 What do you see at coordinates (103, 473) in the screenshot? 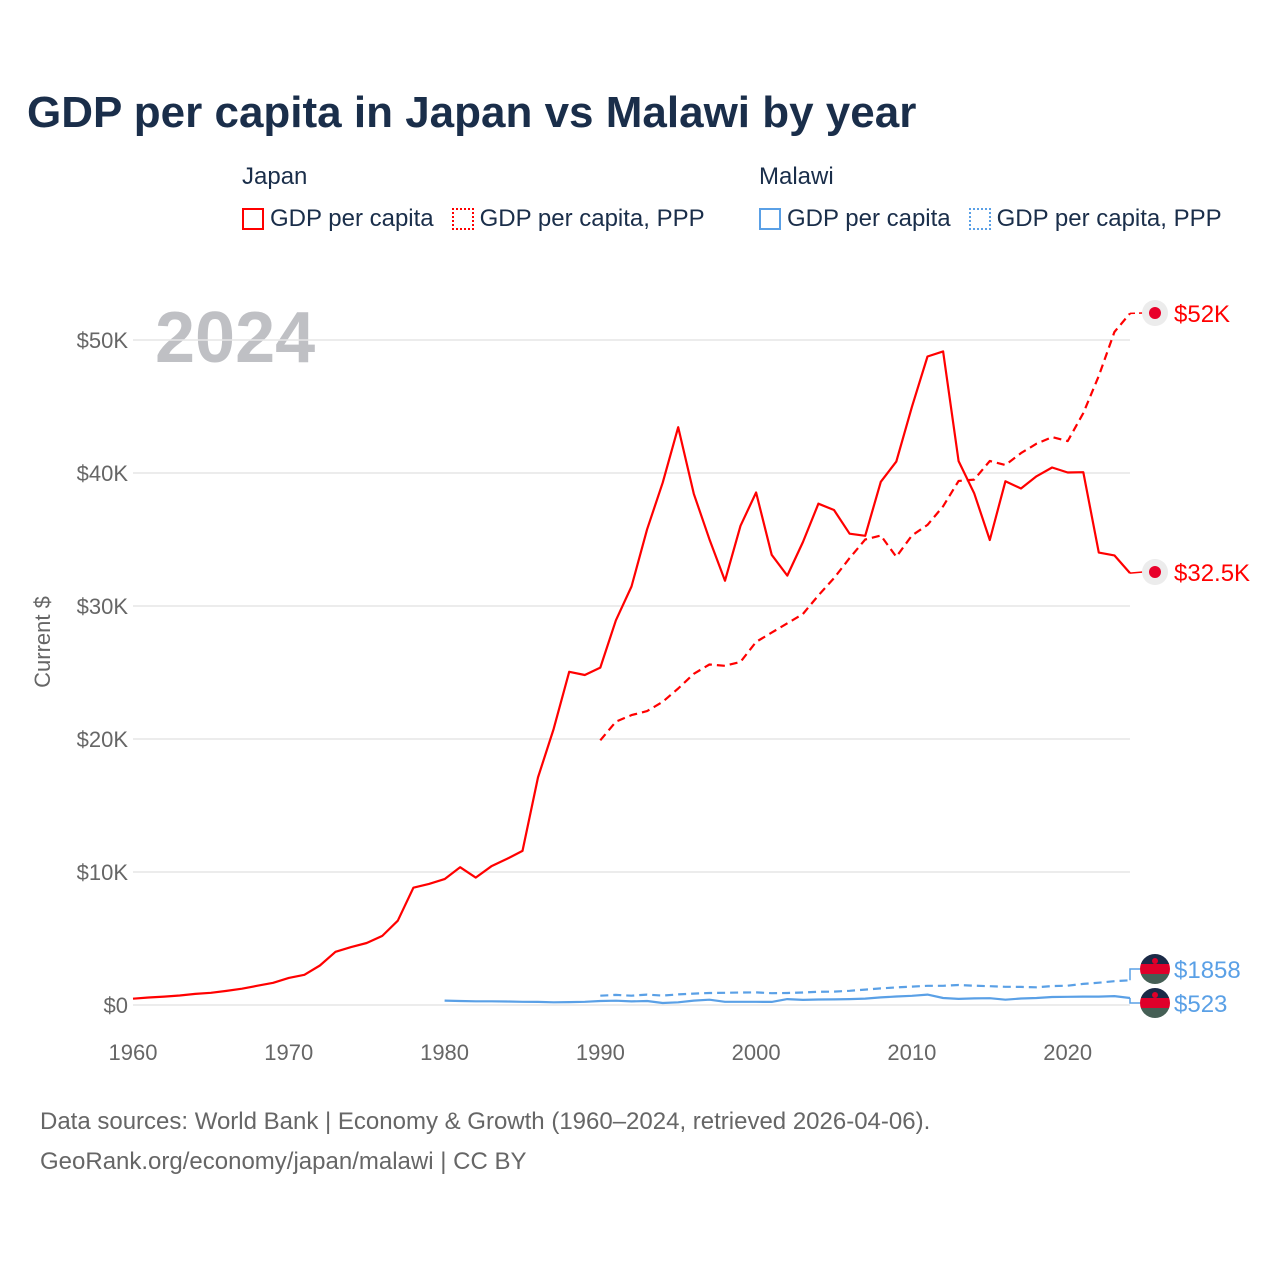
I see `y-tick-label: $40K` at bounding box center [103, 473].